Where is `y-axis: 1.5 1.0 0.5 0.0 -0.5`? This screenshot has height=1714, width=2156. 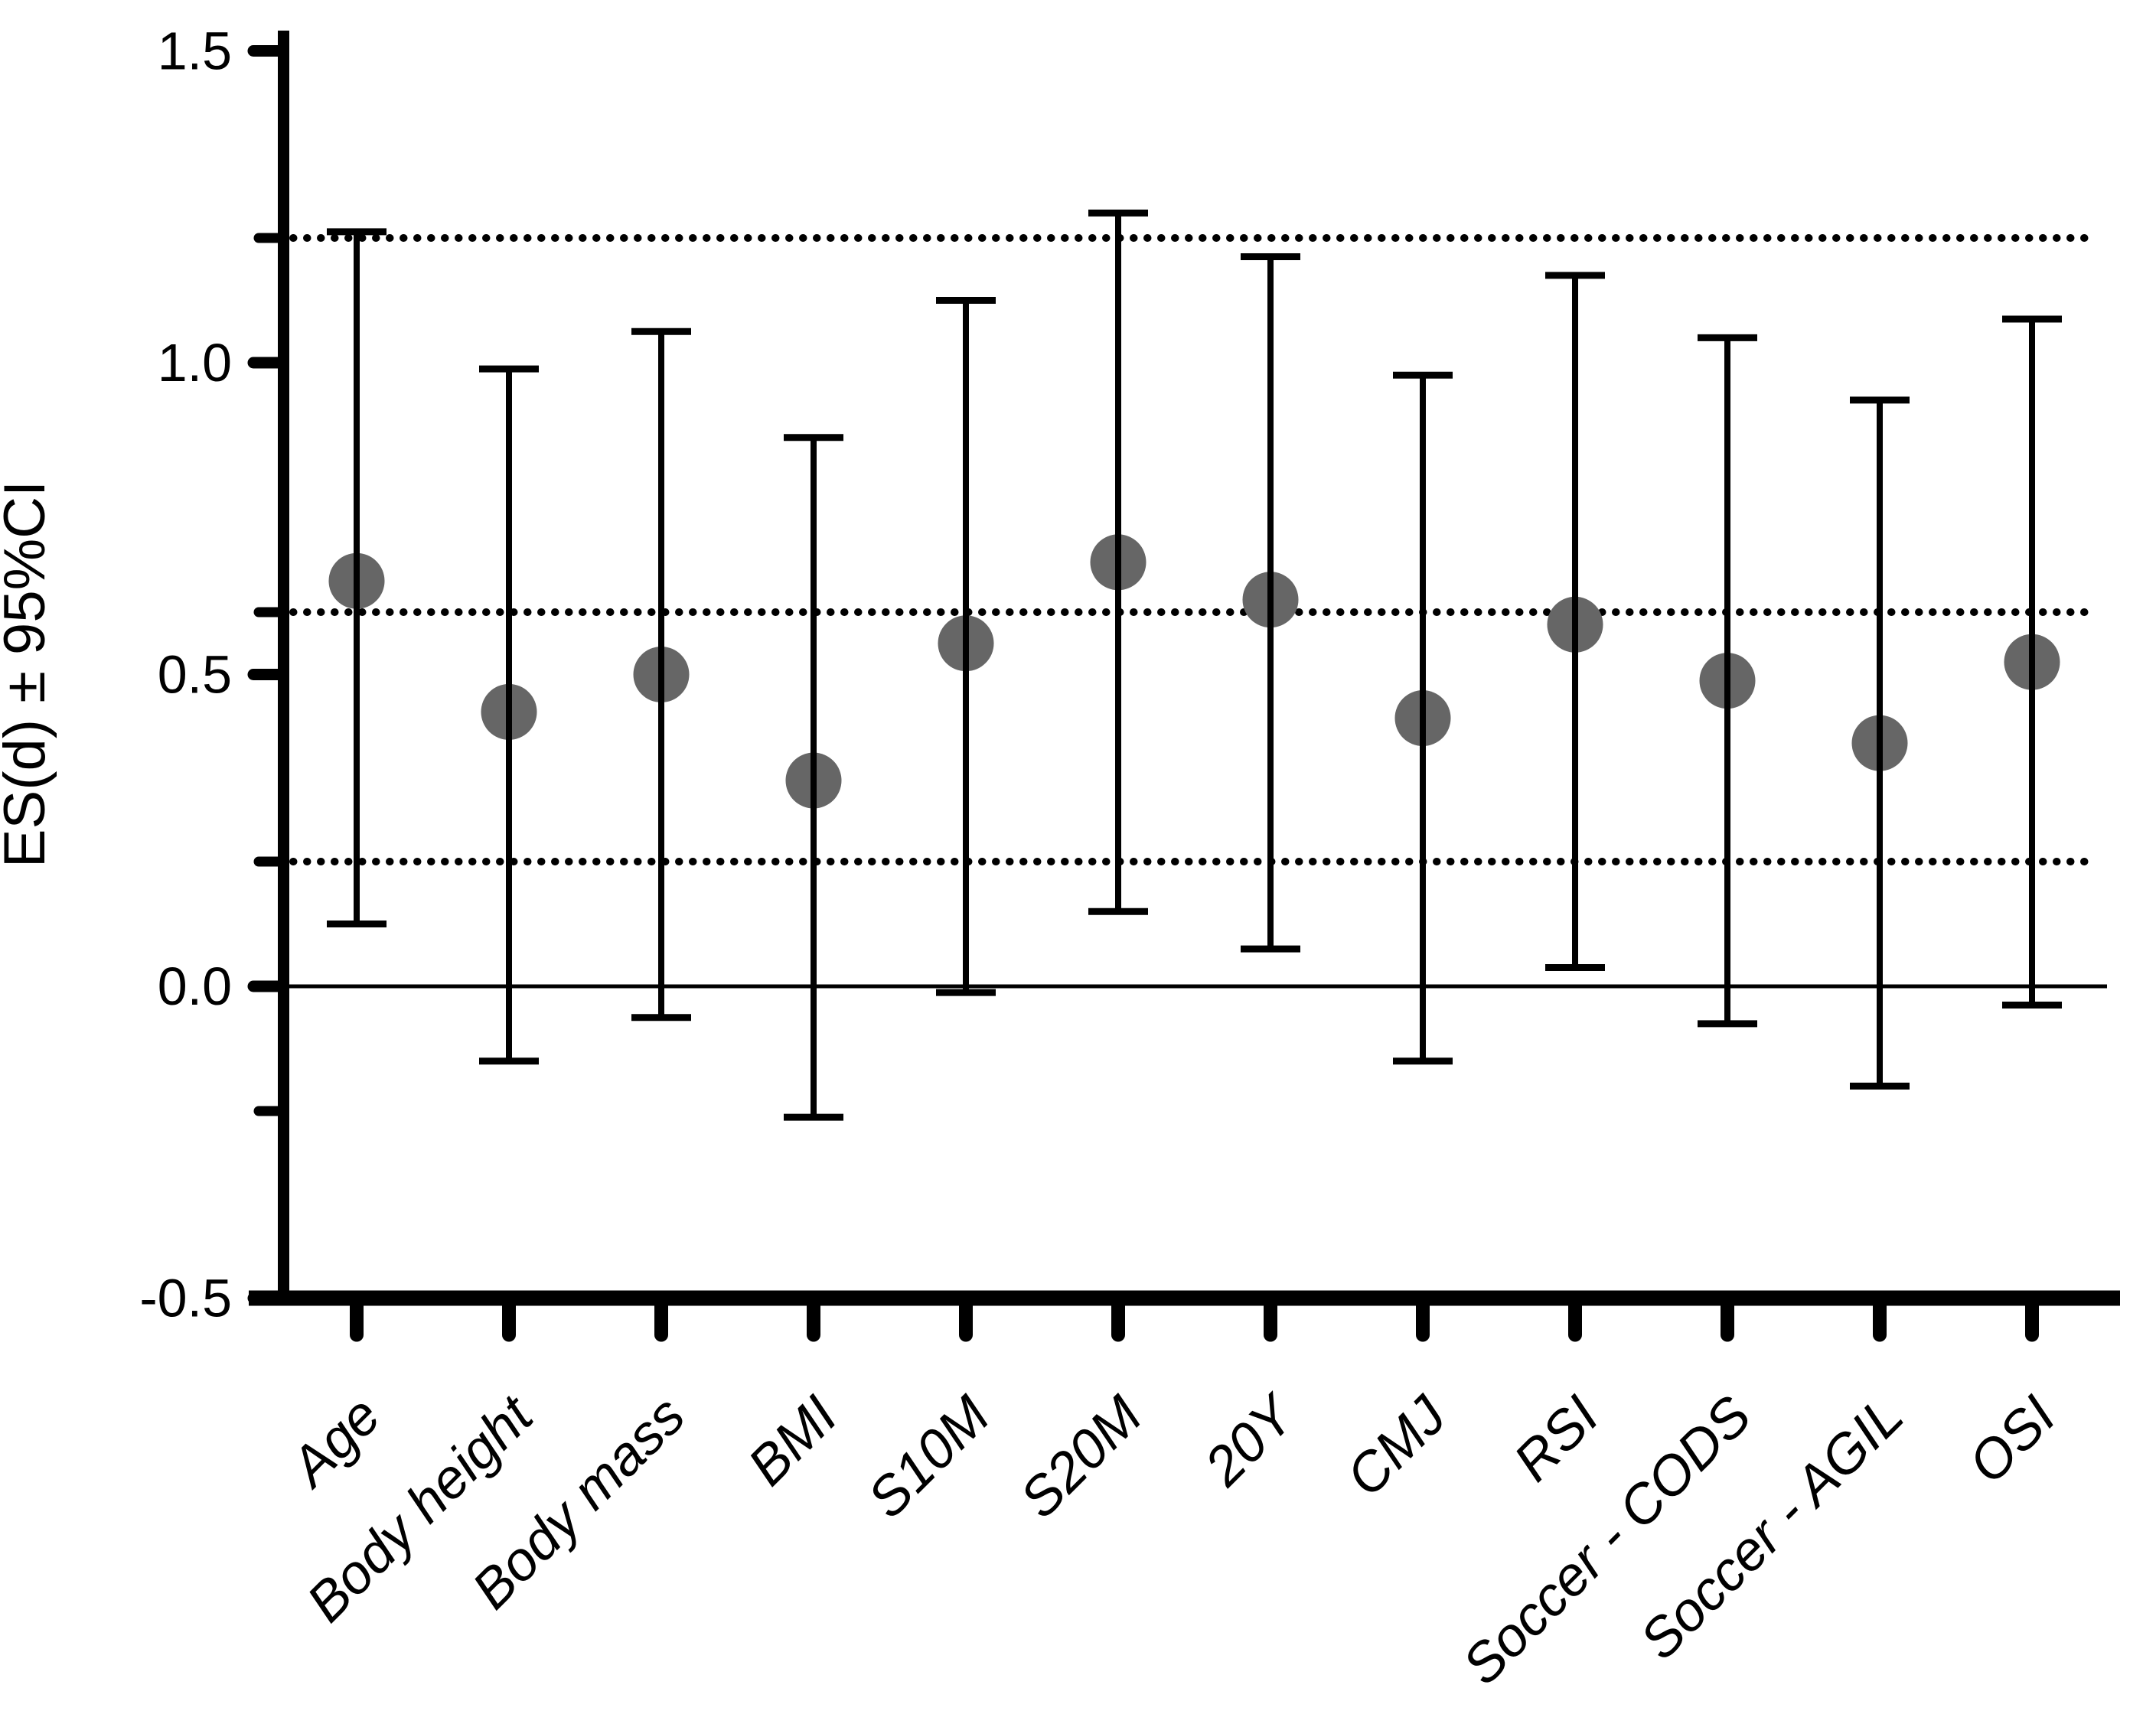 y-axis: 1.5 1.0 0.5 0.0 -0.5 is located at coordinates (214, 674).